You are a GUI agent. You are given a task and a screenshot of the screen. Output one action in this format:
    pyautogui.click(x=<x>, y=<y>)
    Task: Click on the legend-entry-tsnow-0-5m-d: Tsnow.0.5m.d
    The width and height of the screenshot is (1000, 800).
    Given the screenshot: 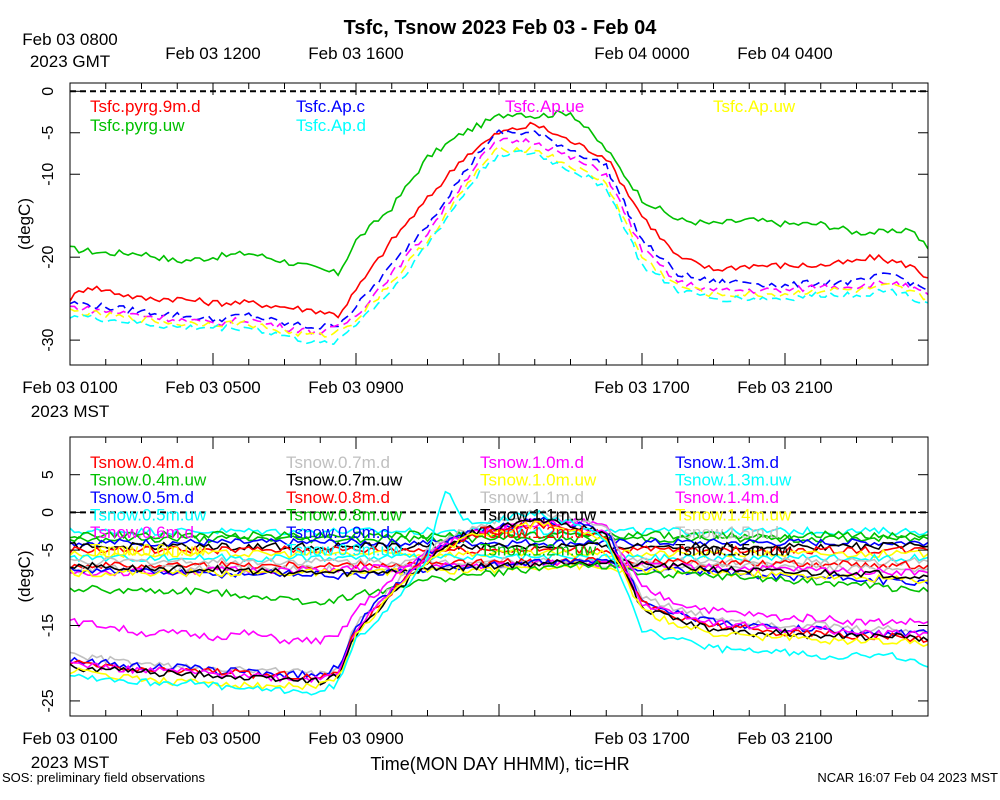 What is the action you would take?
    pyautogui.click(x=142, y=497)
    